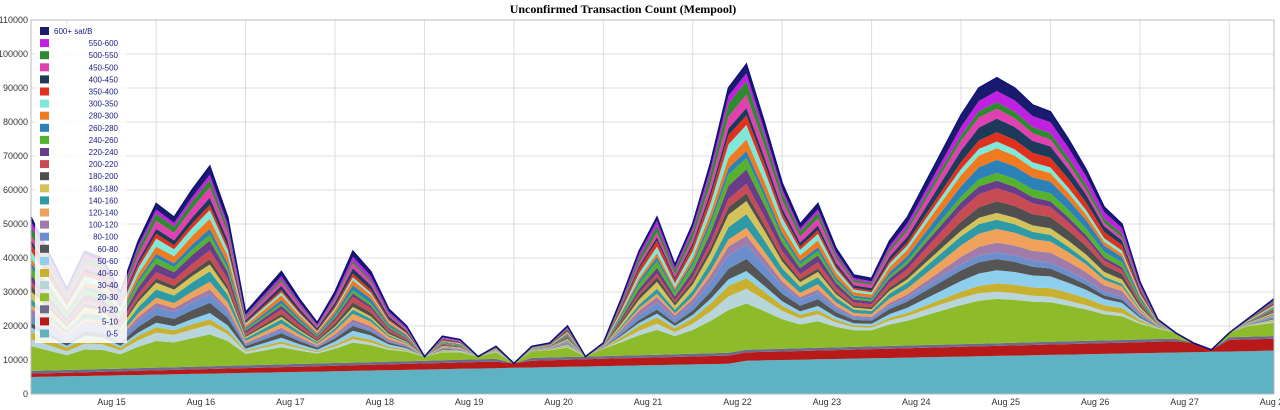 Image resolution: width=1280 pixels, height=410 pixels. What do you see at coordinates (648, 402) in the screenshot?
I see `x-tick-label: Aug 21` at bounding box center [648, 402].